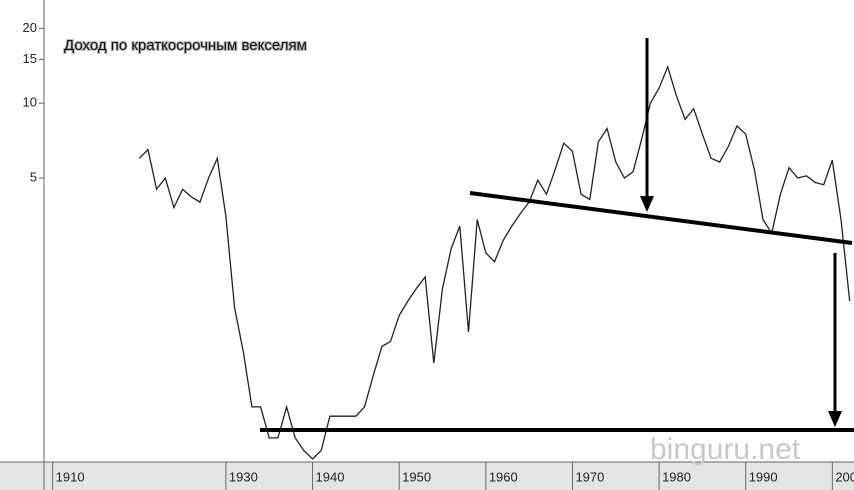  Describe the element at coordinates (844, 476) in the screenshot. I see `x-tick-label: 2000` at that location.